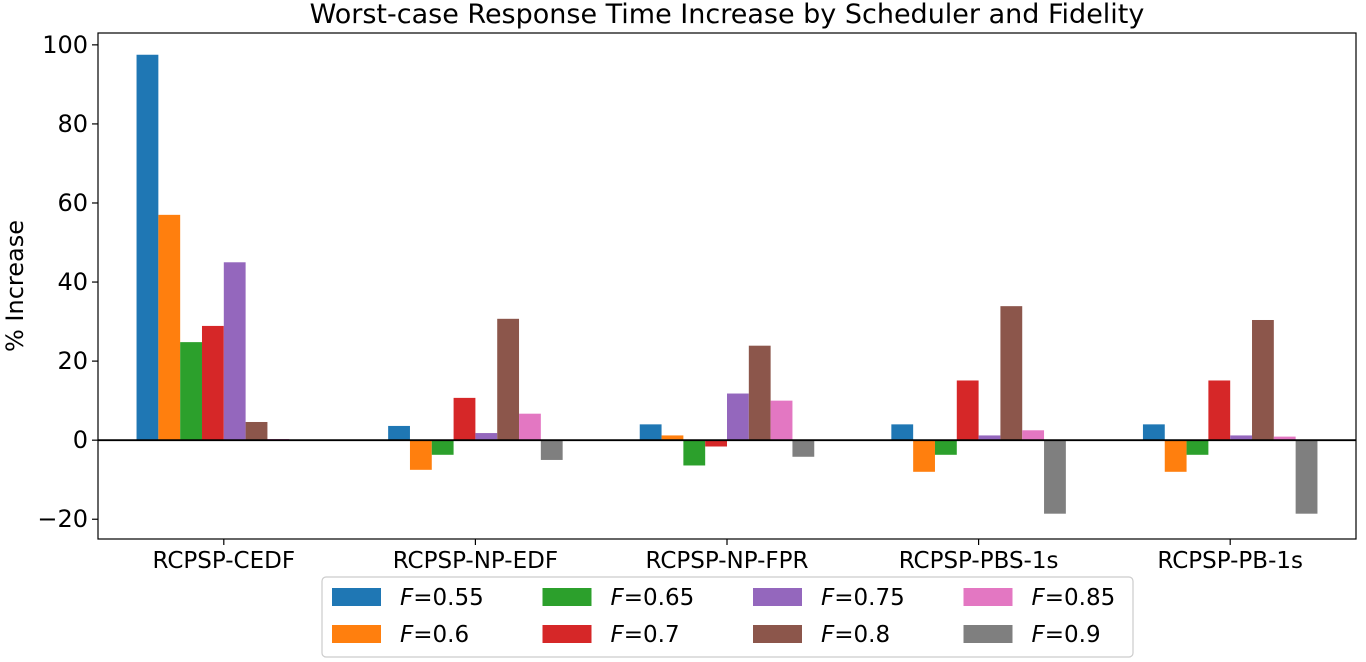  I want to click on legend-label: F=0.6, so click(434, 635).